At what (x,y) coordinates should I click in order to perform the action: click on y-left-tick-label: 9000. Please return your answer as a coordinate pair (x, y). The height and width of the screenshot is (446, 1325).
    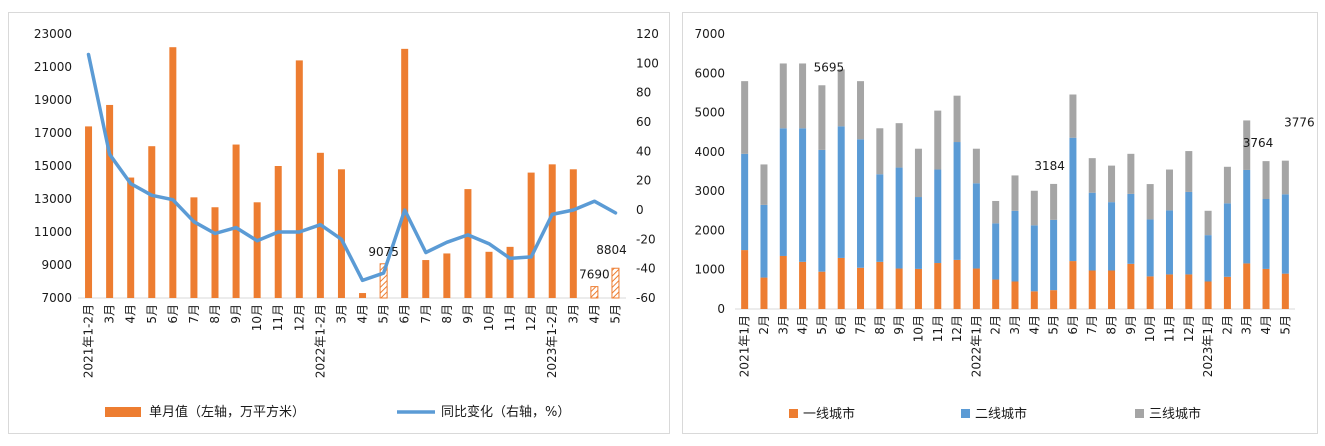
    Looking at the image, I should click on (56, 265).